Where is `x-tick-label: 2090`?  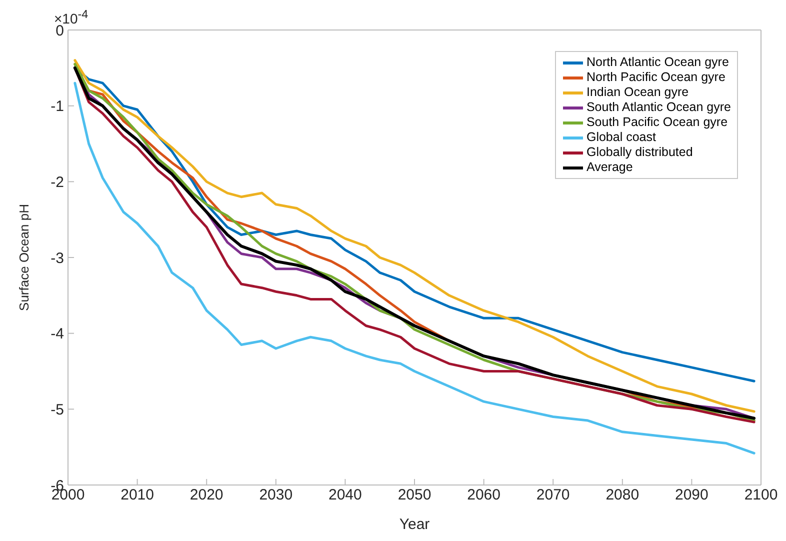 x-tick-label: 2090 is located at coordinates (691, 495).